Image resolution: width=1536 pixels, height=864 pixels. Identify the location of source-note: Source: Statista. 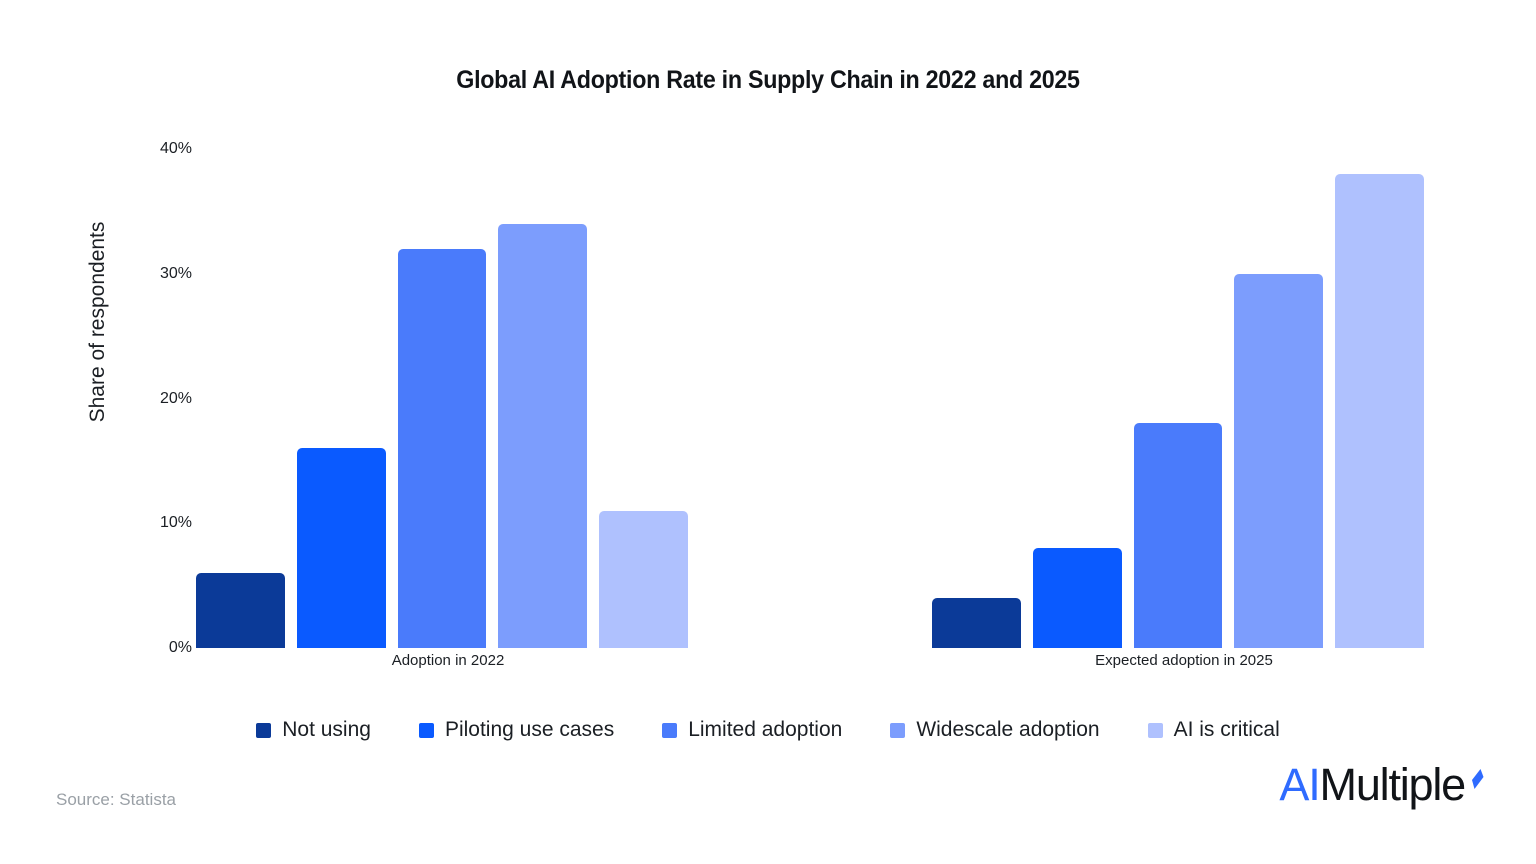
(116, 799).